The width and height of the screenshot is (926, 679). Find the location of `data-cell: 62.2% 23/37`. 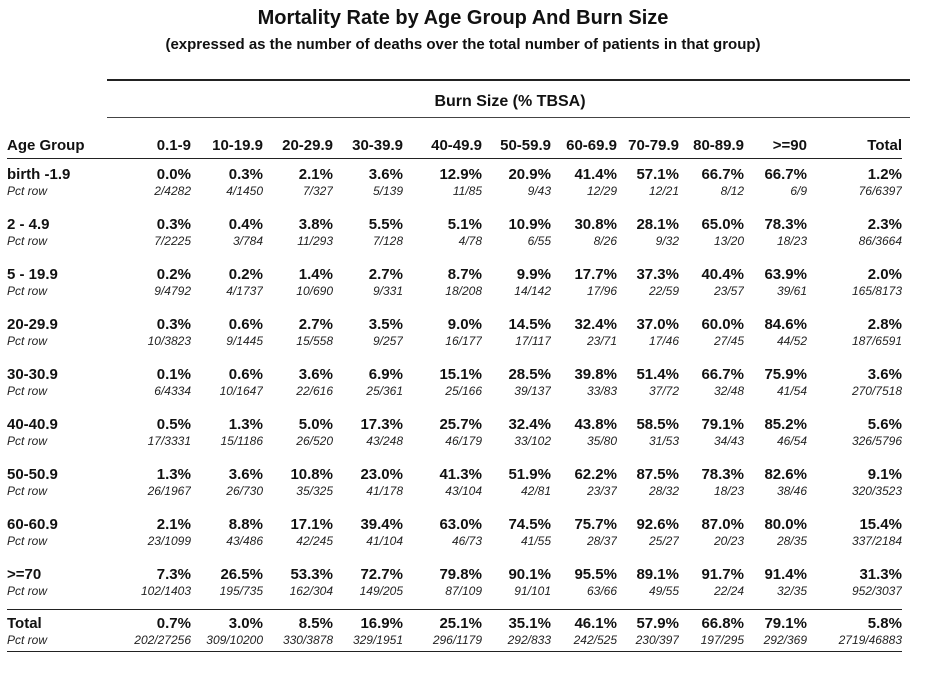

data-cell: 62.2% 23/37 is located at coordinates (584, 484).